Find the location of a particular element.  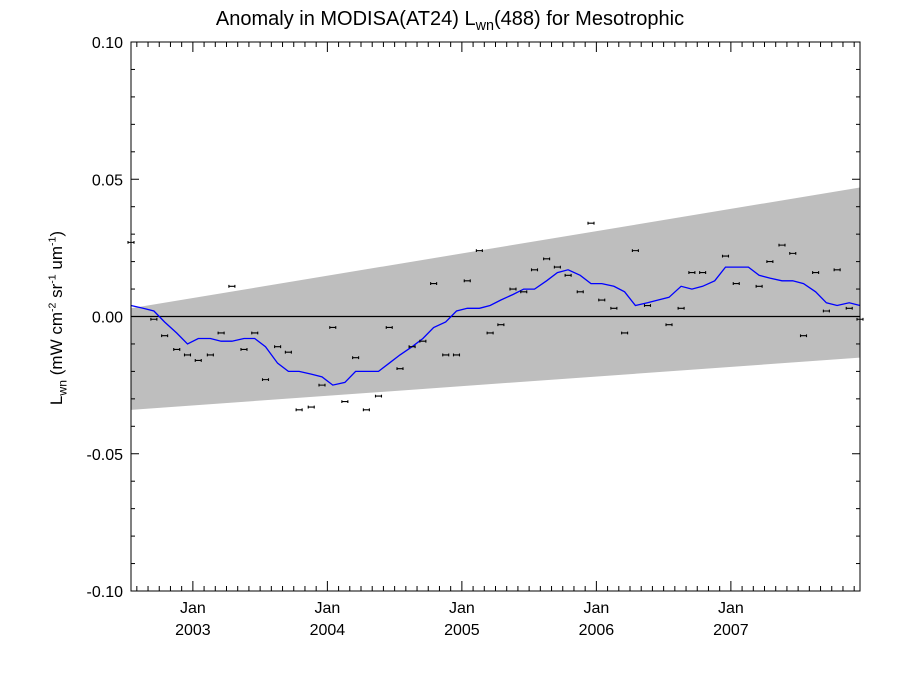

y-tick-label: 0.00 is located at coordinates (107, 318).